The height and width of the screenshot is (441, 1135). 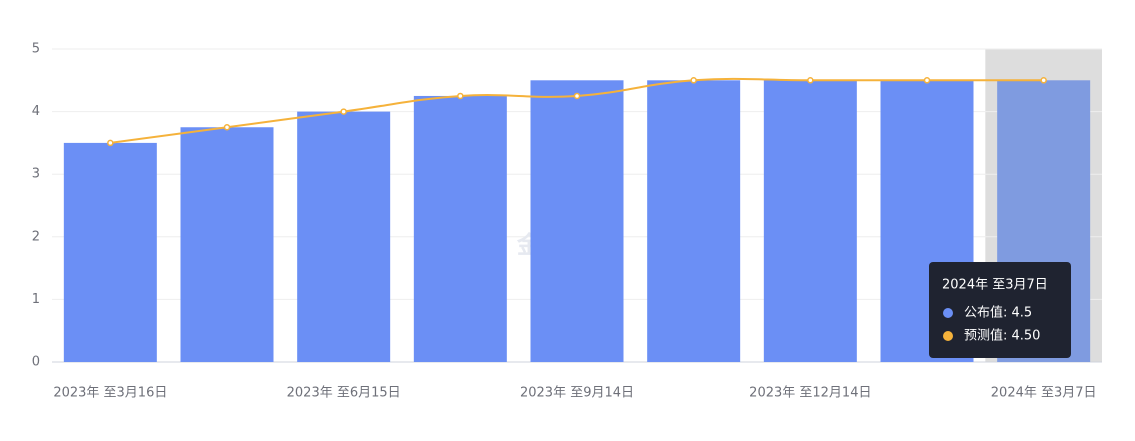 I want to click on y-tick-label: 5, so click(x=36, y=49).